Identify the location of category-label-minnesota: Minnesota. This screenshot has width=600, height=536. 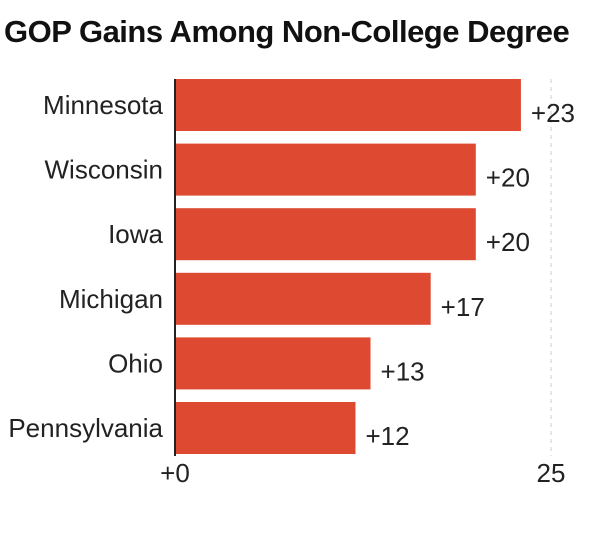
(103, 105).